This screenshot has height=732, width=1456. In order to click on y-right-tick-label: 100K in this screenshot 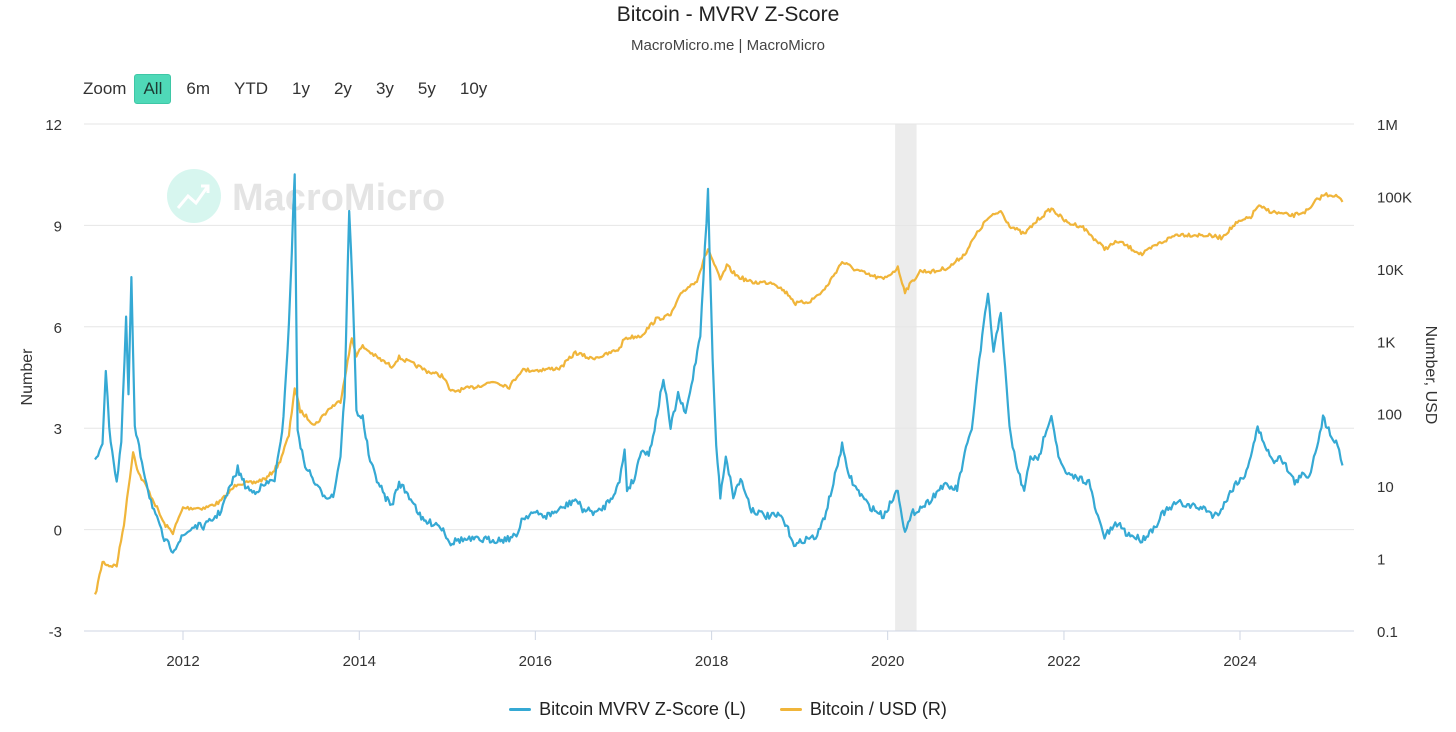, I will do `click(1394, 197)`.